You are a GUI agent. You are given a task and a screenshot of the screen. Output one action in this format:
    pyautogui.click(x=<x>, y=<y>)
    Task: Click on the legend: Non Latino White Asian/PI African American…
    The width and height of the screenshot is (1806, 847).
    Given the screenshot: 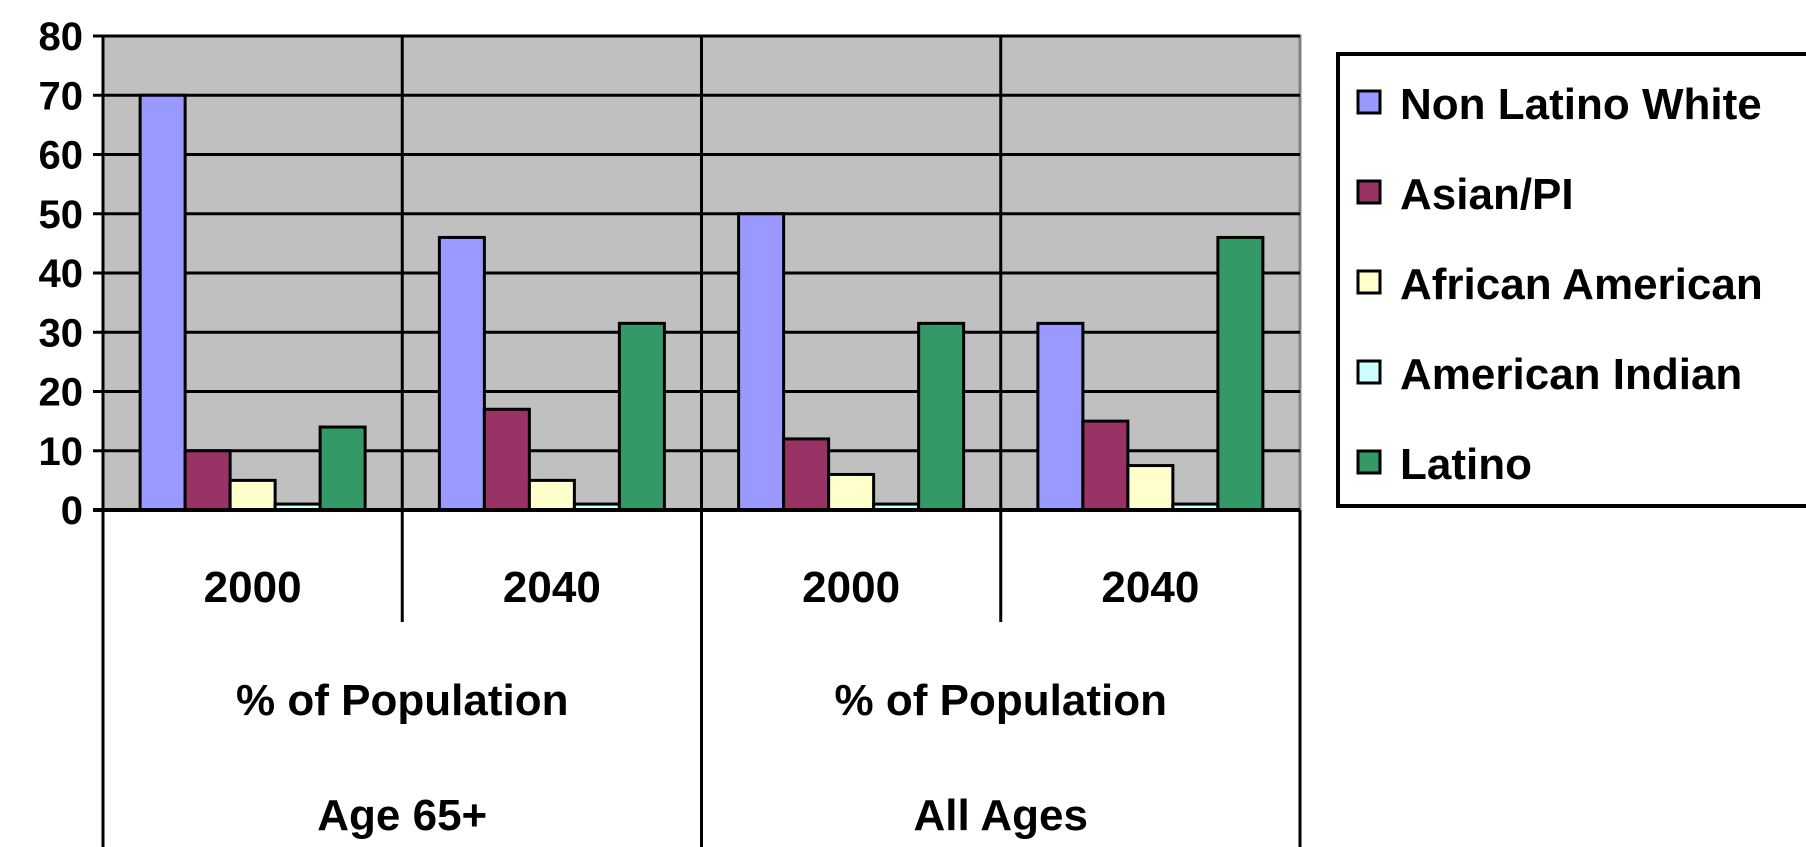 What is the action you would take?
    pyautogui.click(x=1571, y=280)
    